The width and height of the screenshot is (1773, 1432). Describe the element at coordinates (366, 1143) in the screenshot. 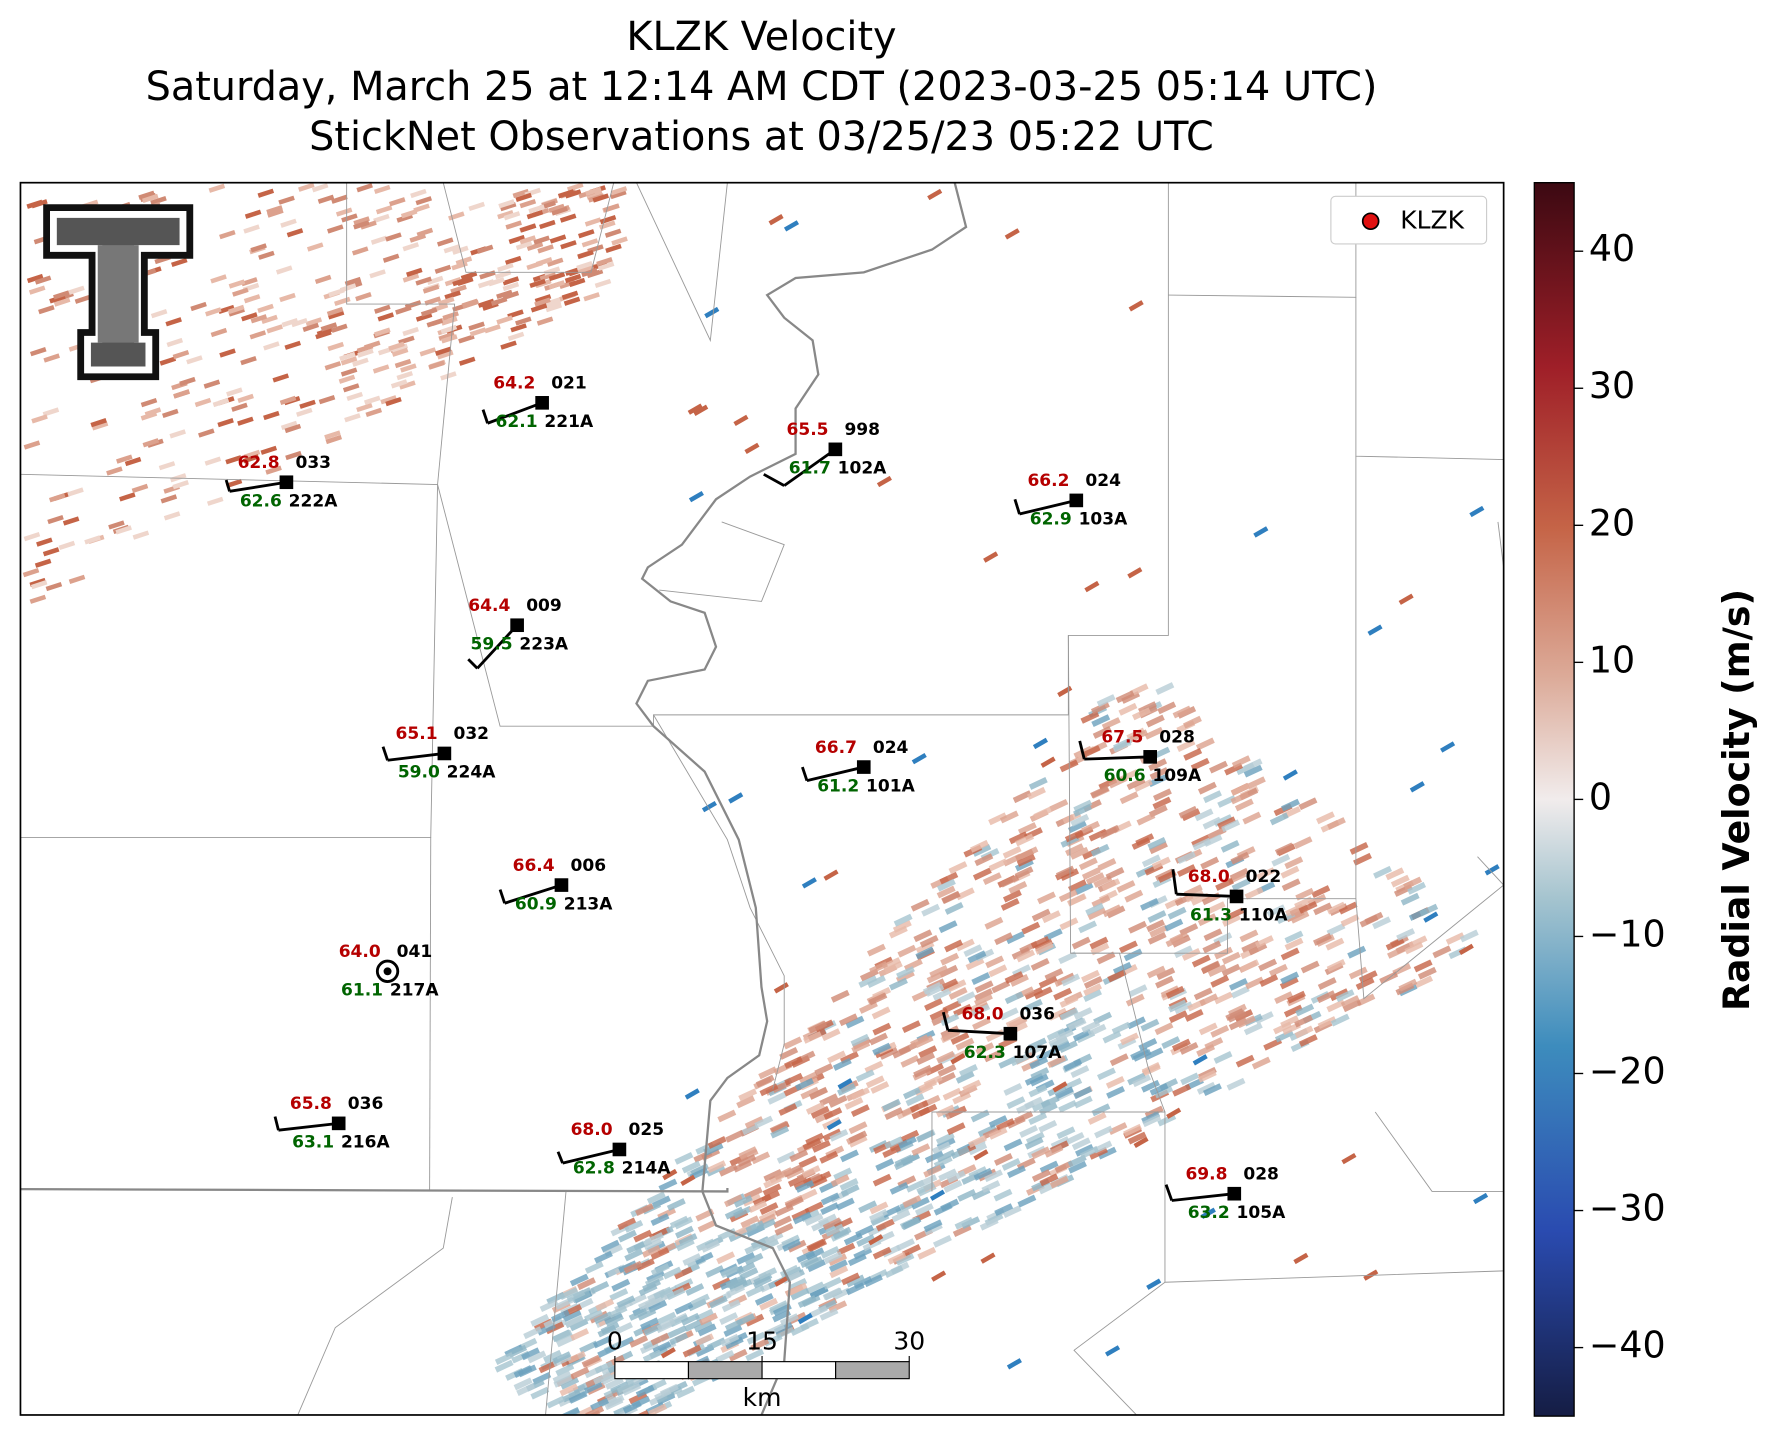

I see `station-id: 216A` at that location.